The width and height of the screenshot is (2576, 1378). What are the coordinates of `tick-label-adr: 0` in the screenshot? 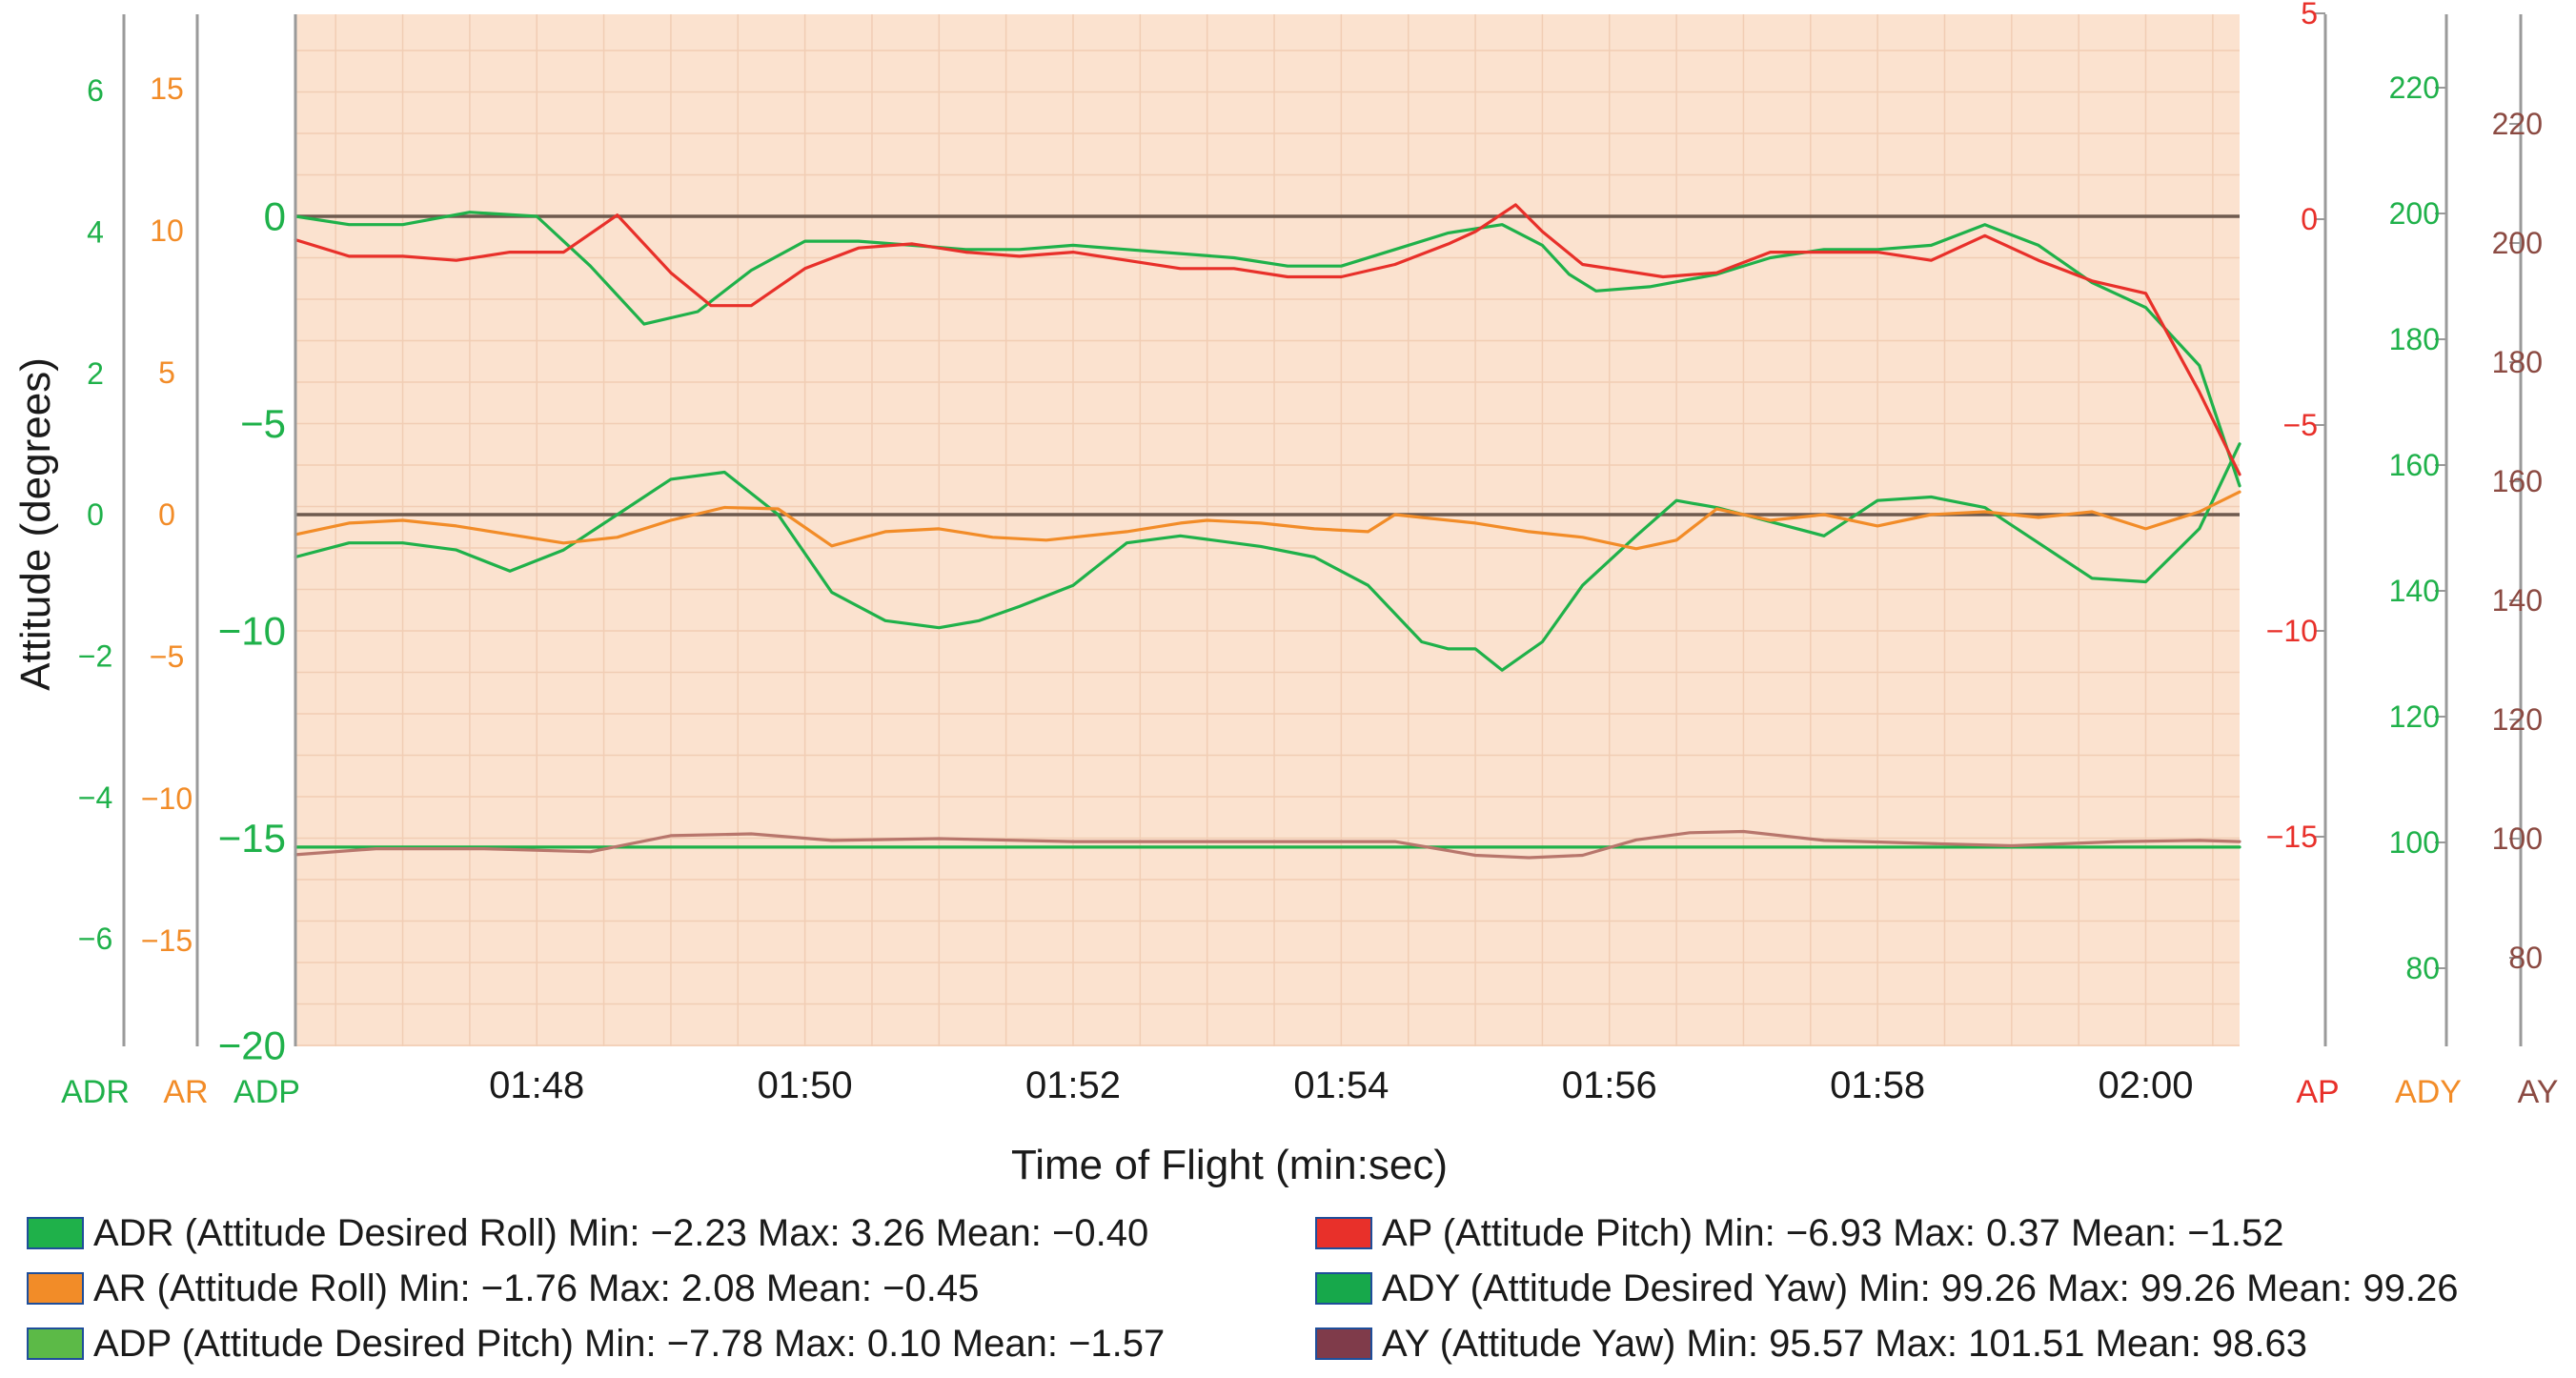 It's located at (95, 514).